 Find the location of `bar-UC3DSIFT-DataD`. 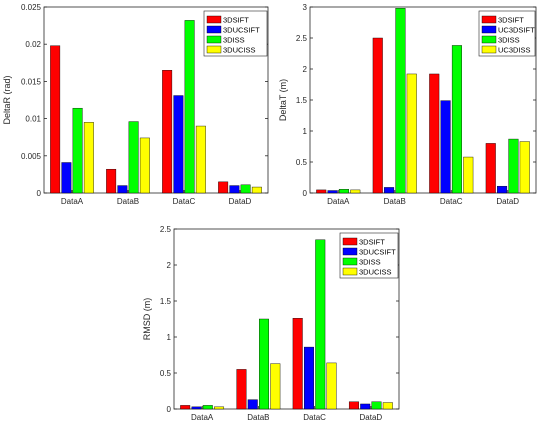

bar-UC3DSIFT-DataD is located at coordinates (502, 189).